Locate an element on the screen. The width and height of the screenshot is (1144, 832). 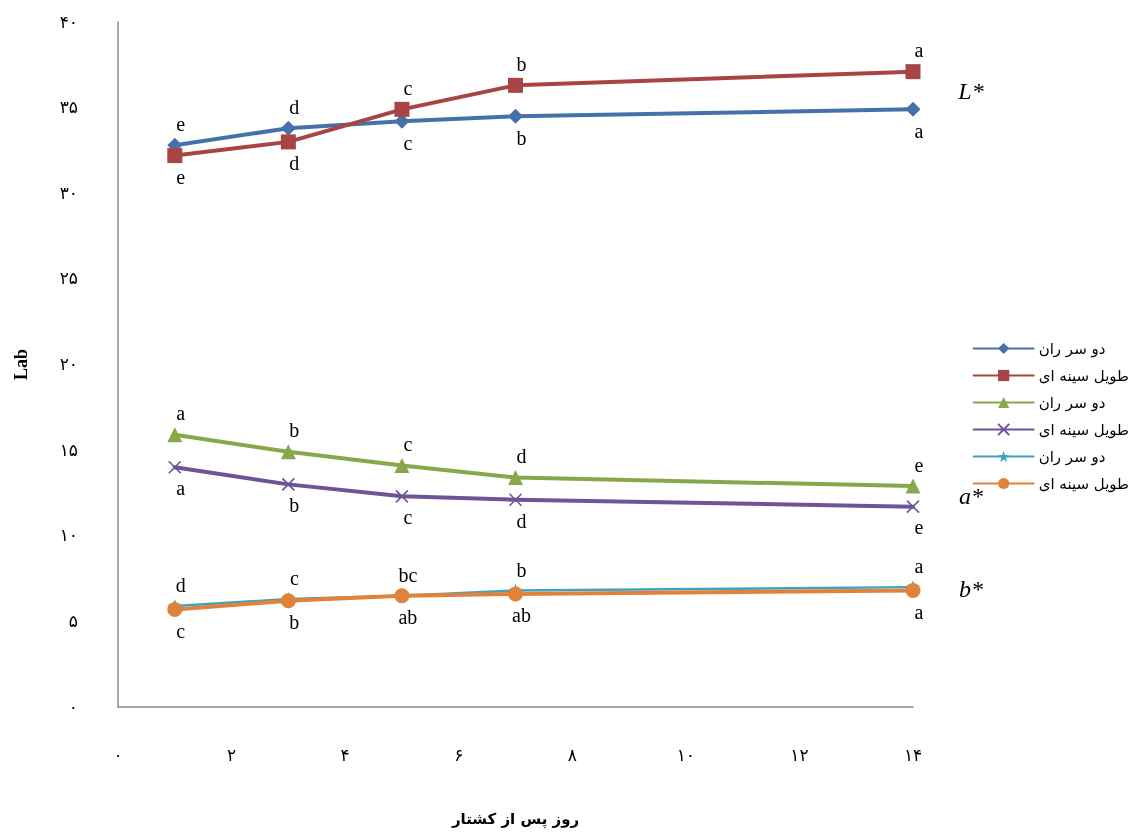
y-tick-label: ۱۵ is located at coordinates (68, 450).